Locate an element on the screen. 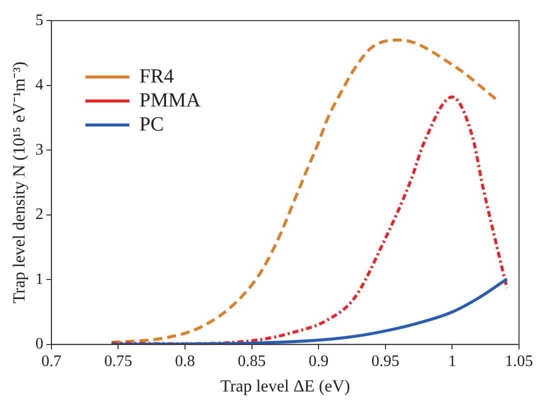 The width and height of the screenshot is (544, 407). x-tick-label: 0.75 is located at coordinates (118, 361).